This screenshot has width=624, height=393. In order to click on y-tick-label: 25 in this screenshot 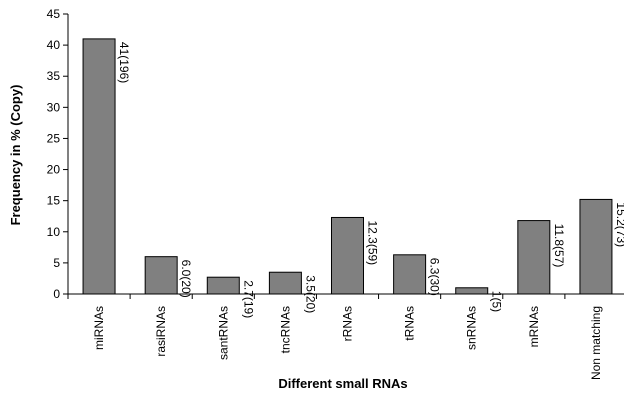, I will do `click(54, 138)`.